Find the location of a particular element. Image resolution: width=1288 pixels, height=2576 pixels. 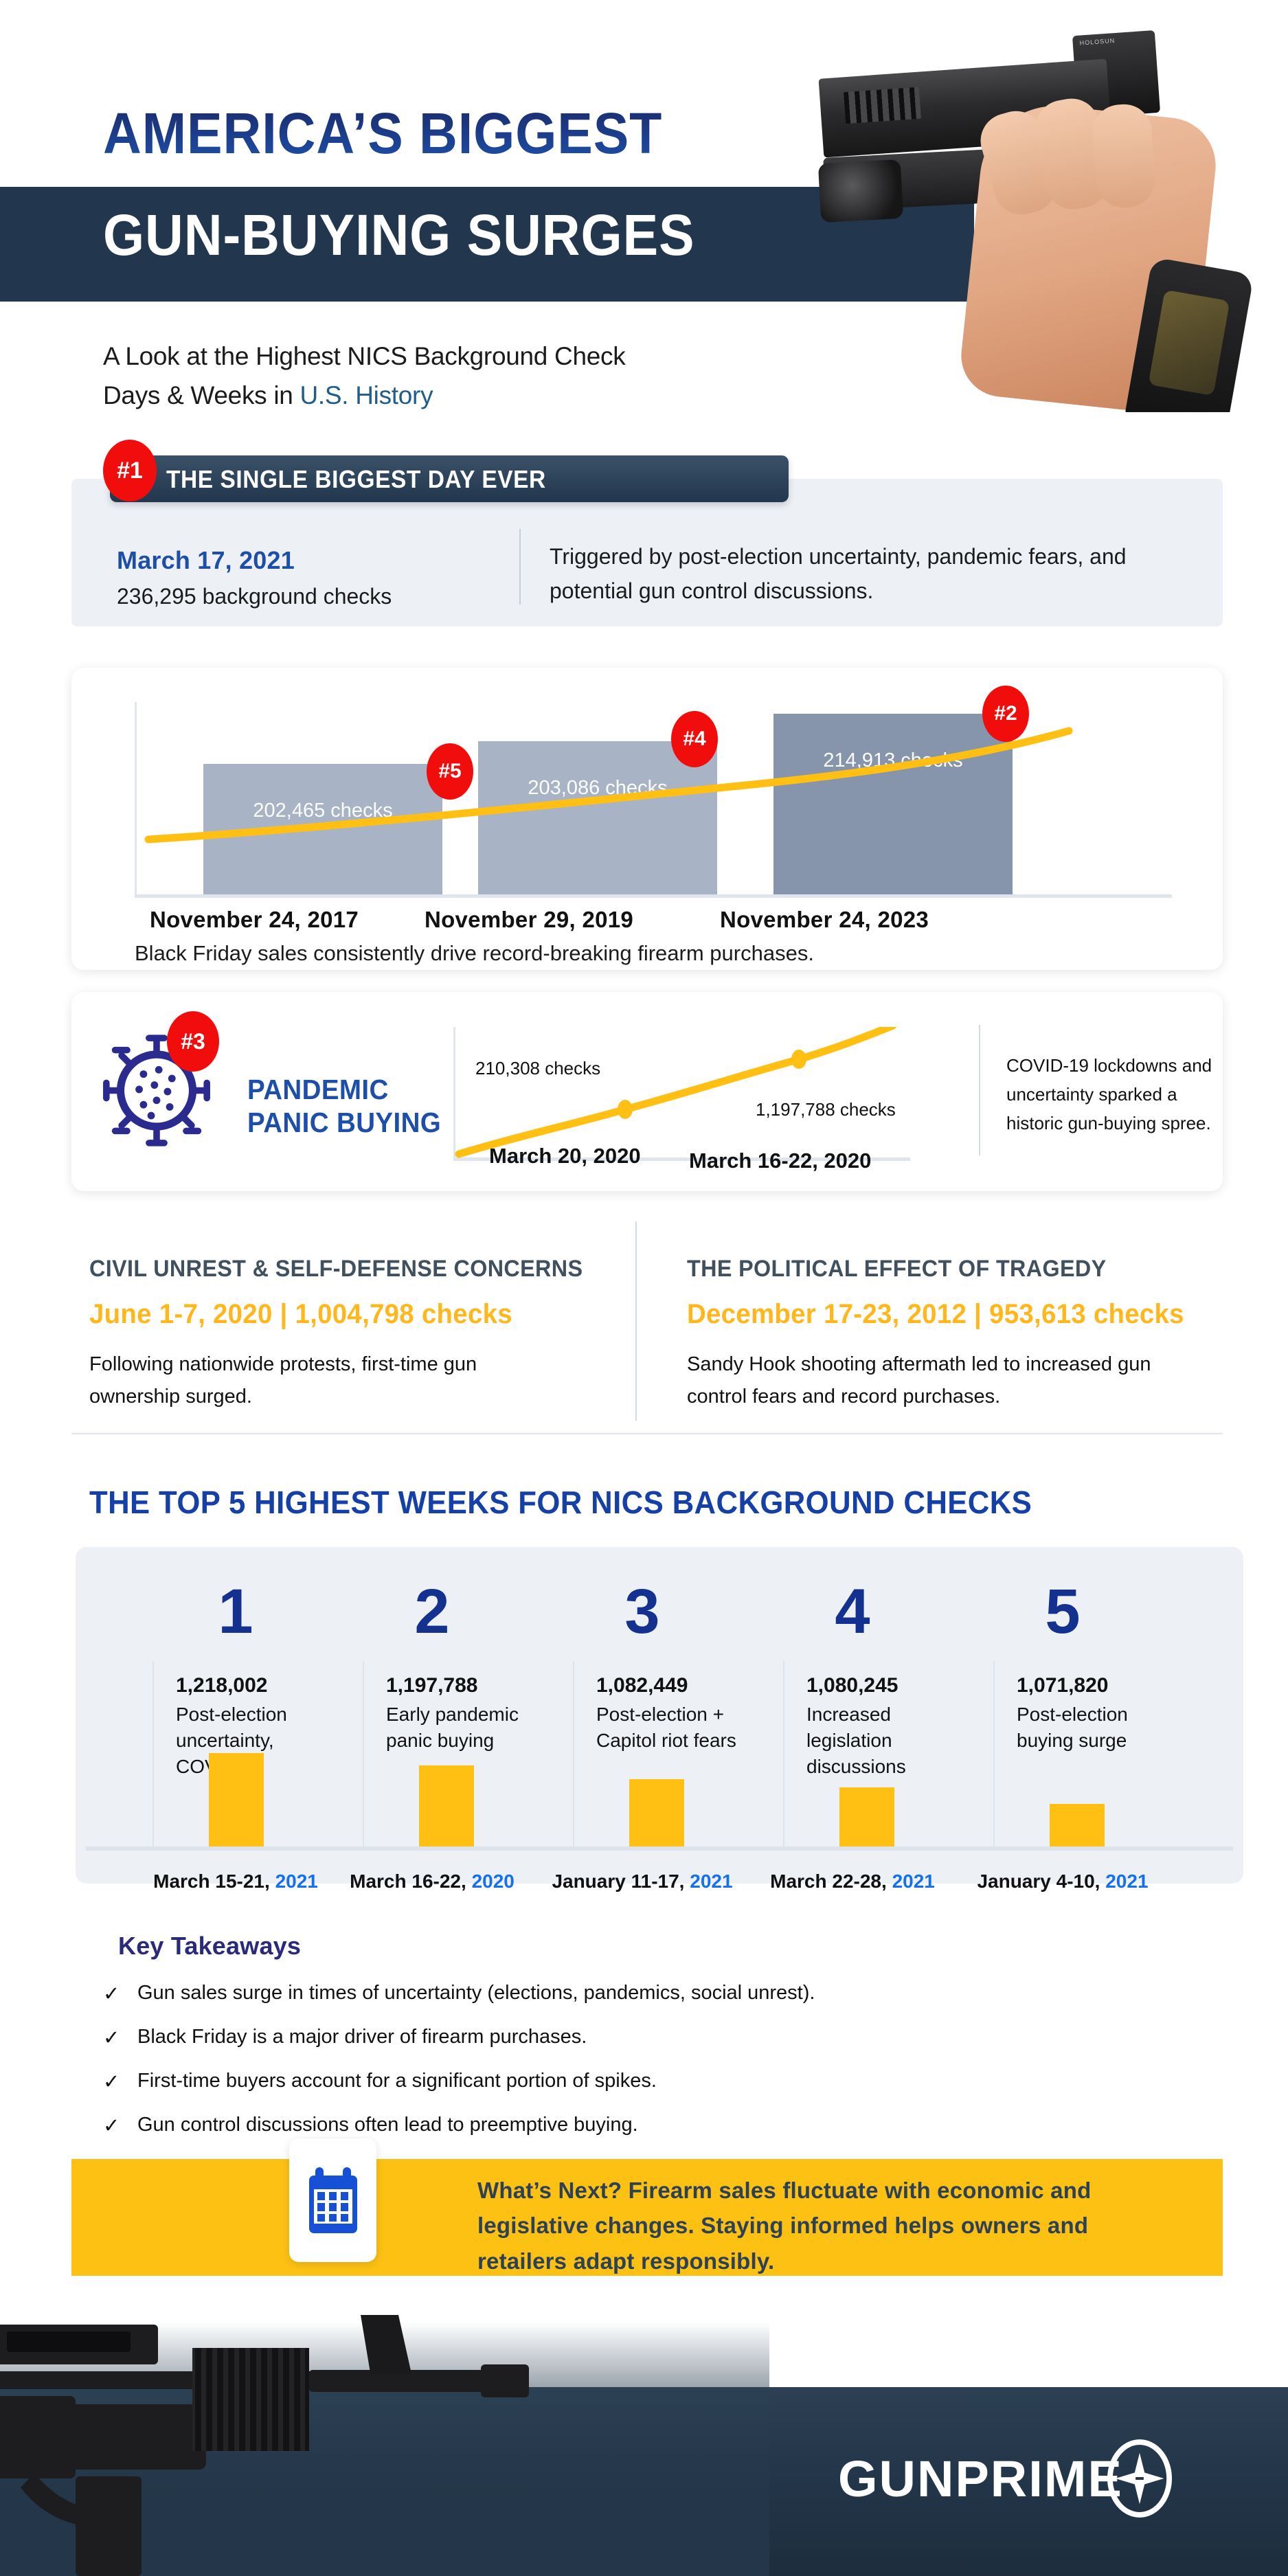

top5-desc-2: Early pandemic panic buying is located at coordinates (452, 1727).